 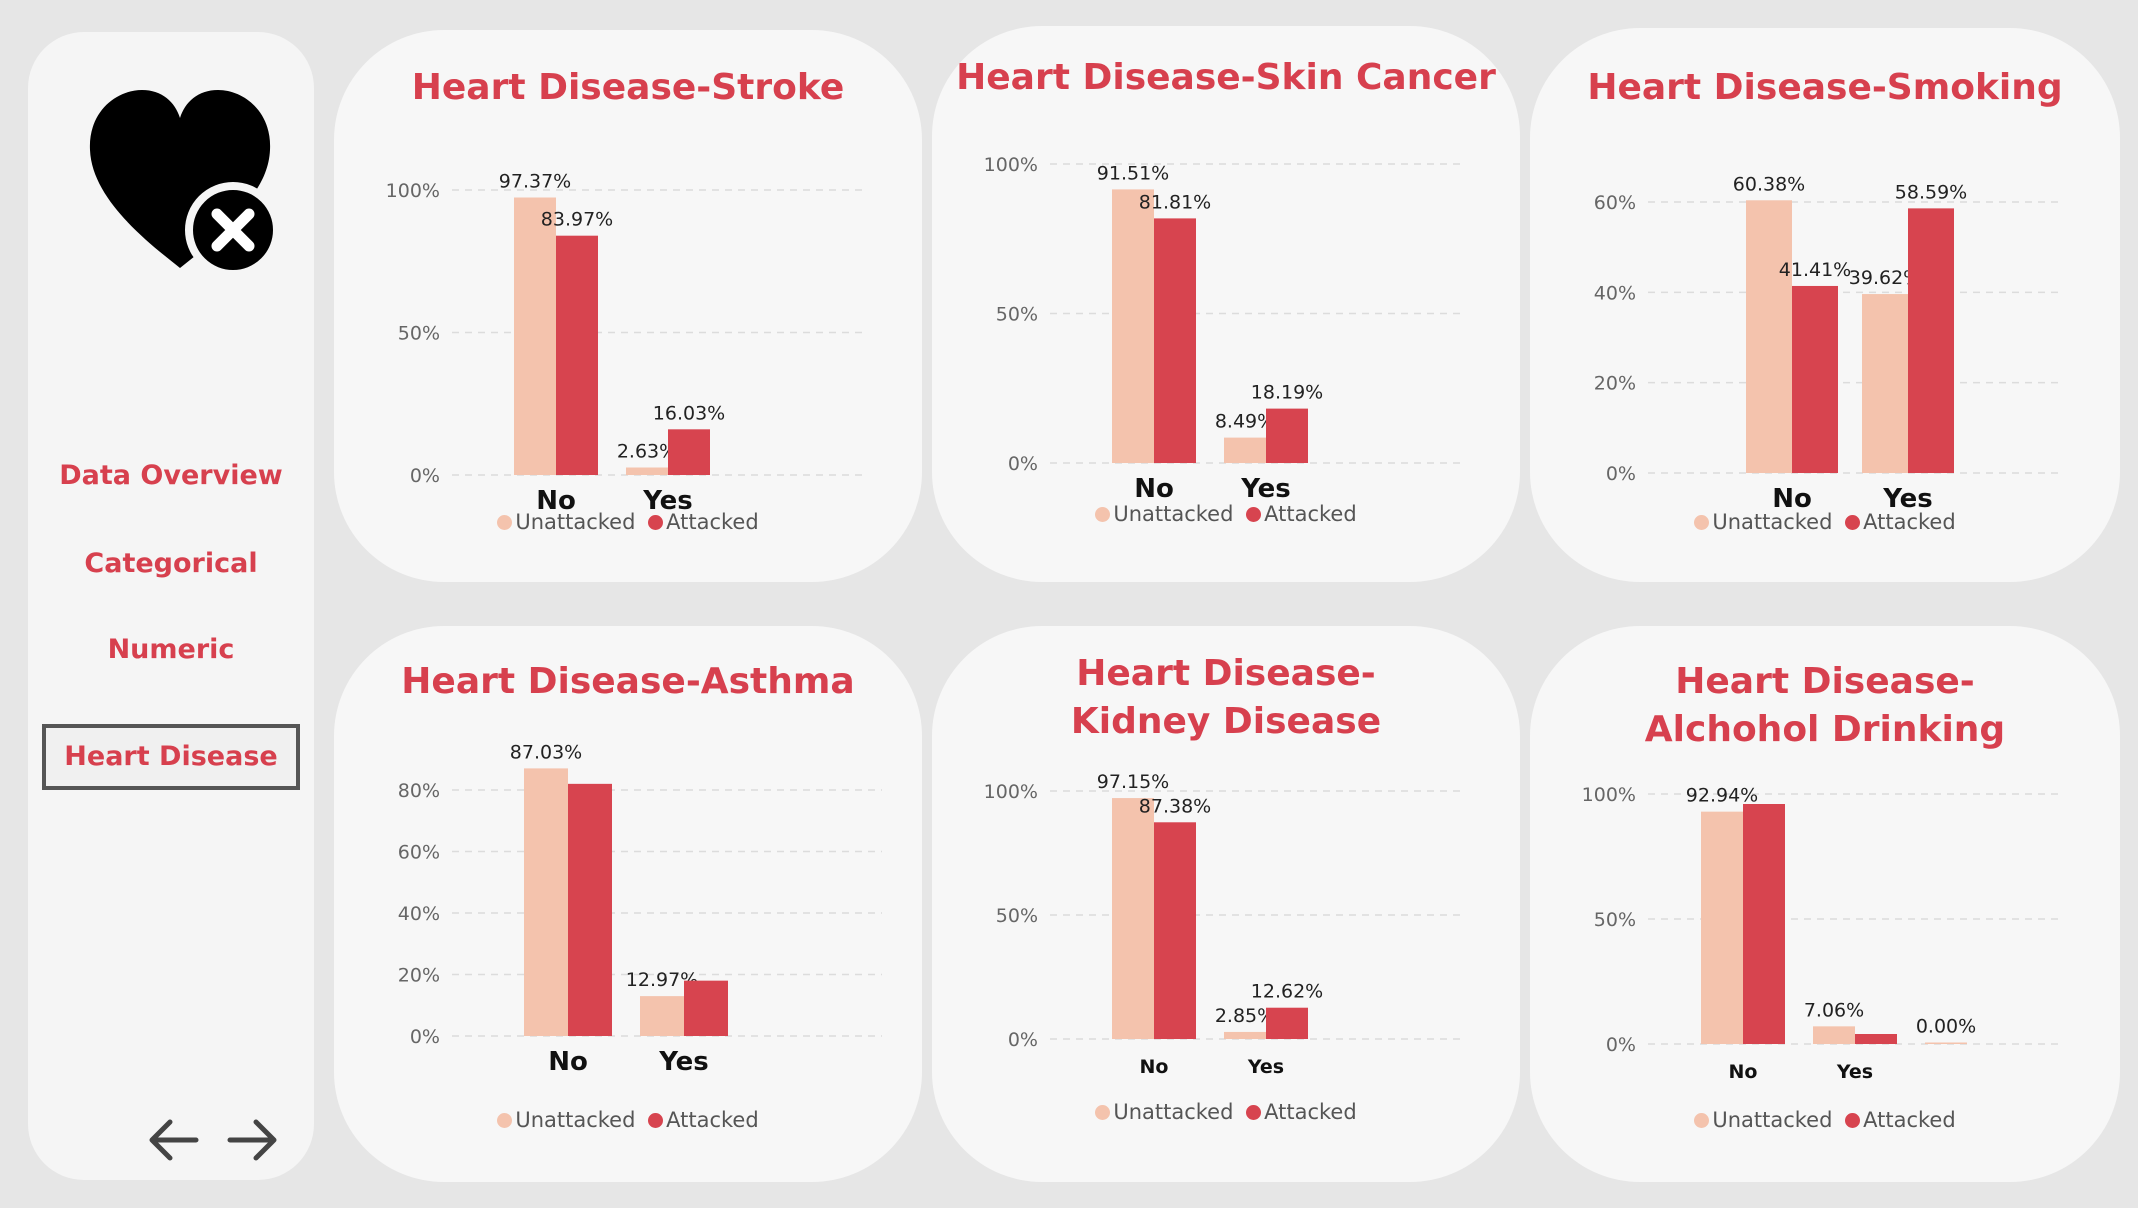 What do you see at coordinates (171, 475) in the screenshot?
I see `nav-data-overview: Data Overview` at bounding box center [171, 475].